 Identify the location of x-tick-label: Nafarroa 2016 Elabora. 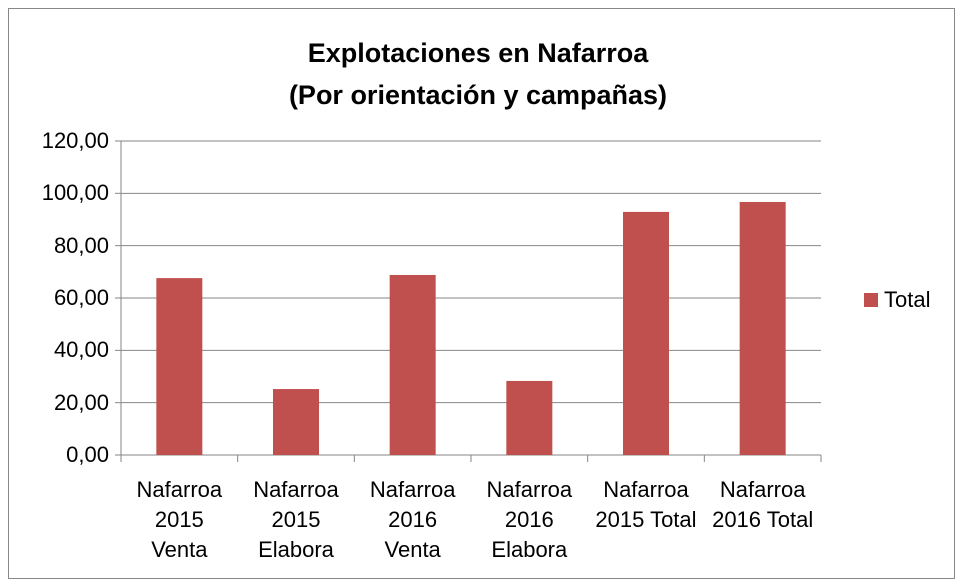
(529, 519).